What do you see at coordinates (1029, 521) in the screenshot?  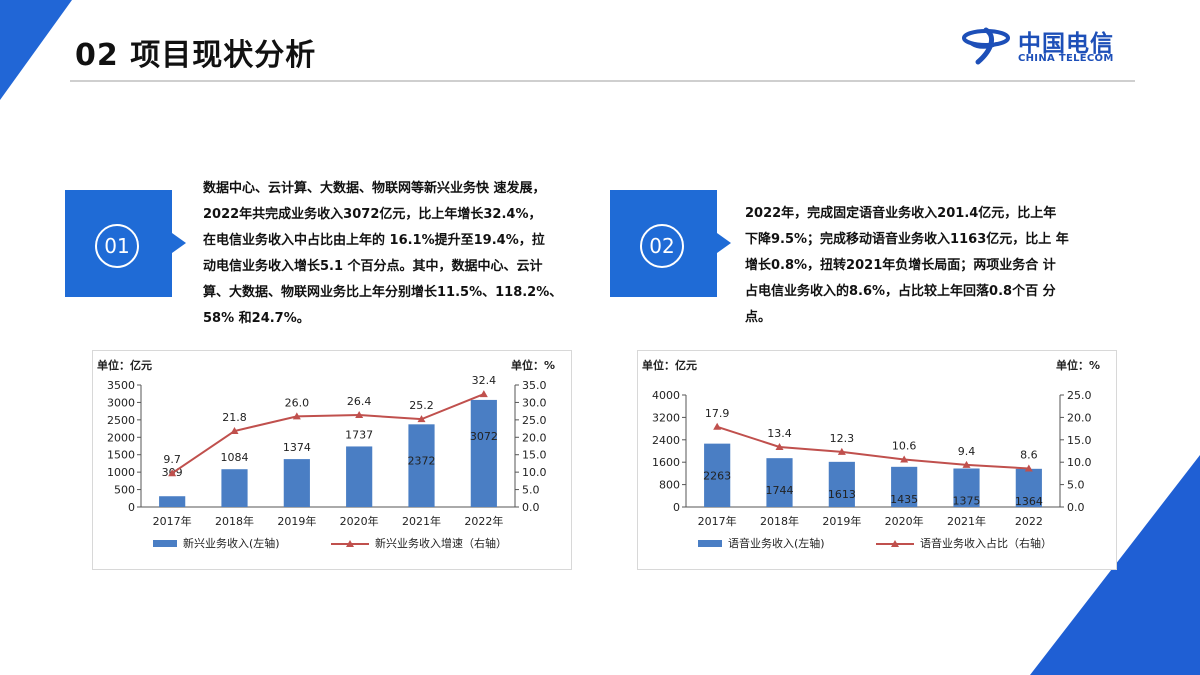 I see `x-tick-label: 2022` at bounding box center [1029, 521].